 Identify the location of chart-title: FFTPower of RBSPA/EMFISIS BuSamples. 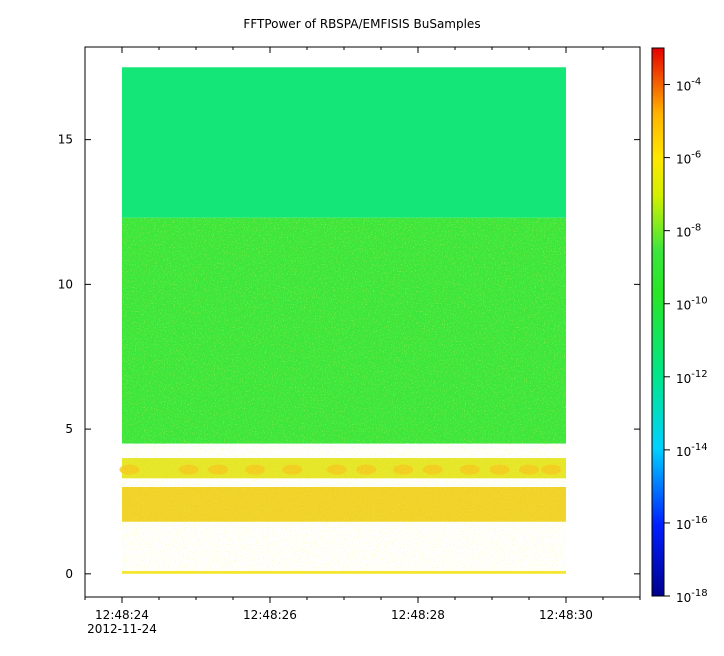
(362, 24).